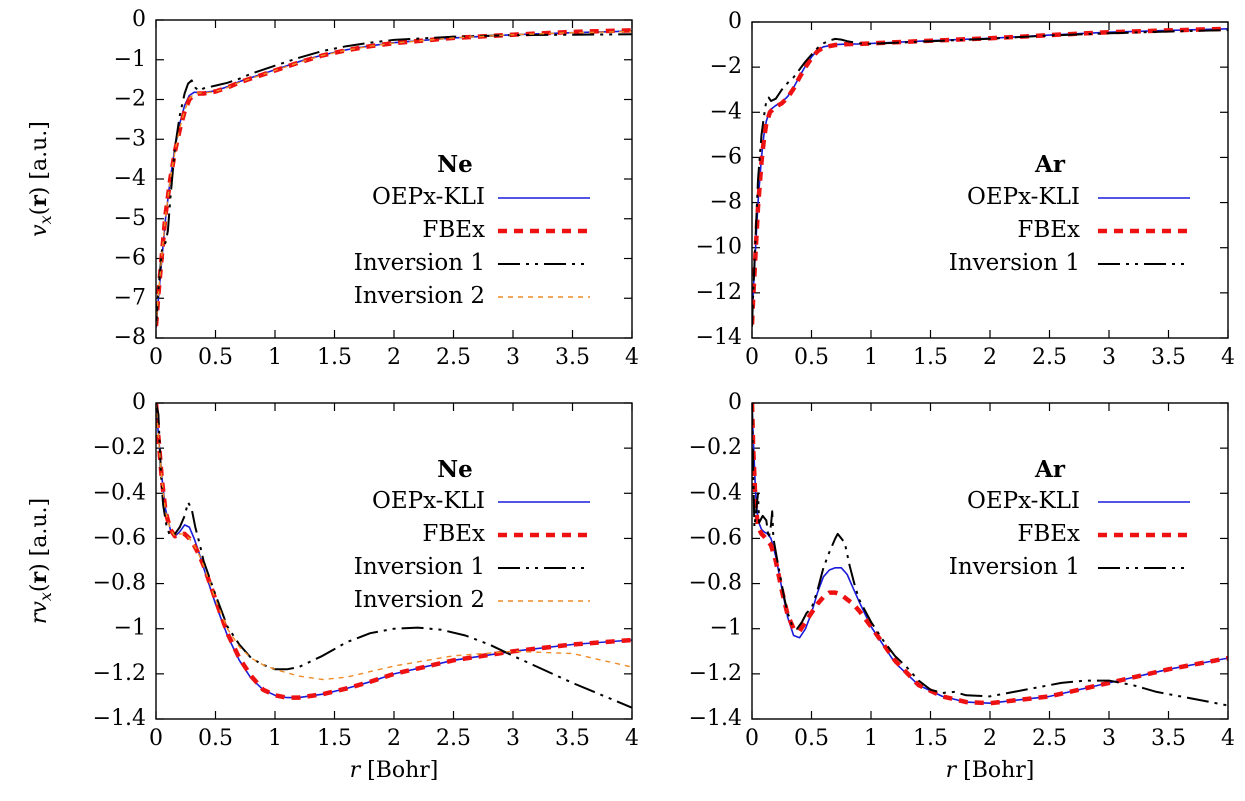 Image resolution: width=1245 pixels, height=801 pixels. I want to click on y-tick-label: −7, so click(130, 297).